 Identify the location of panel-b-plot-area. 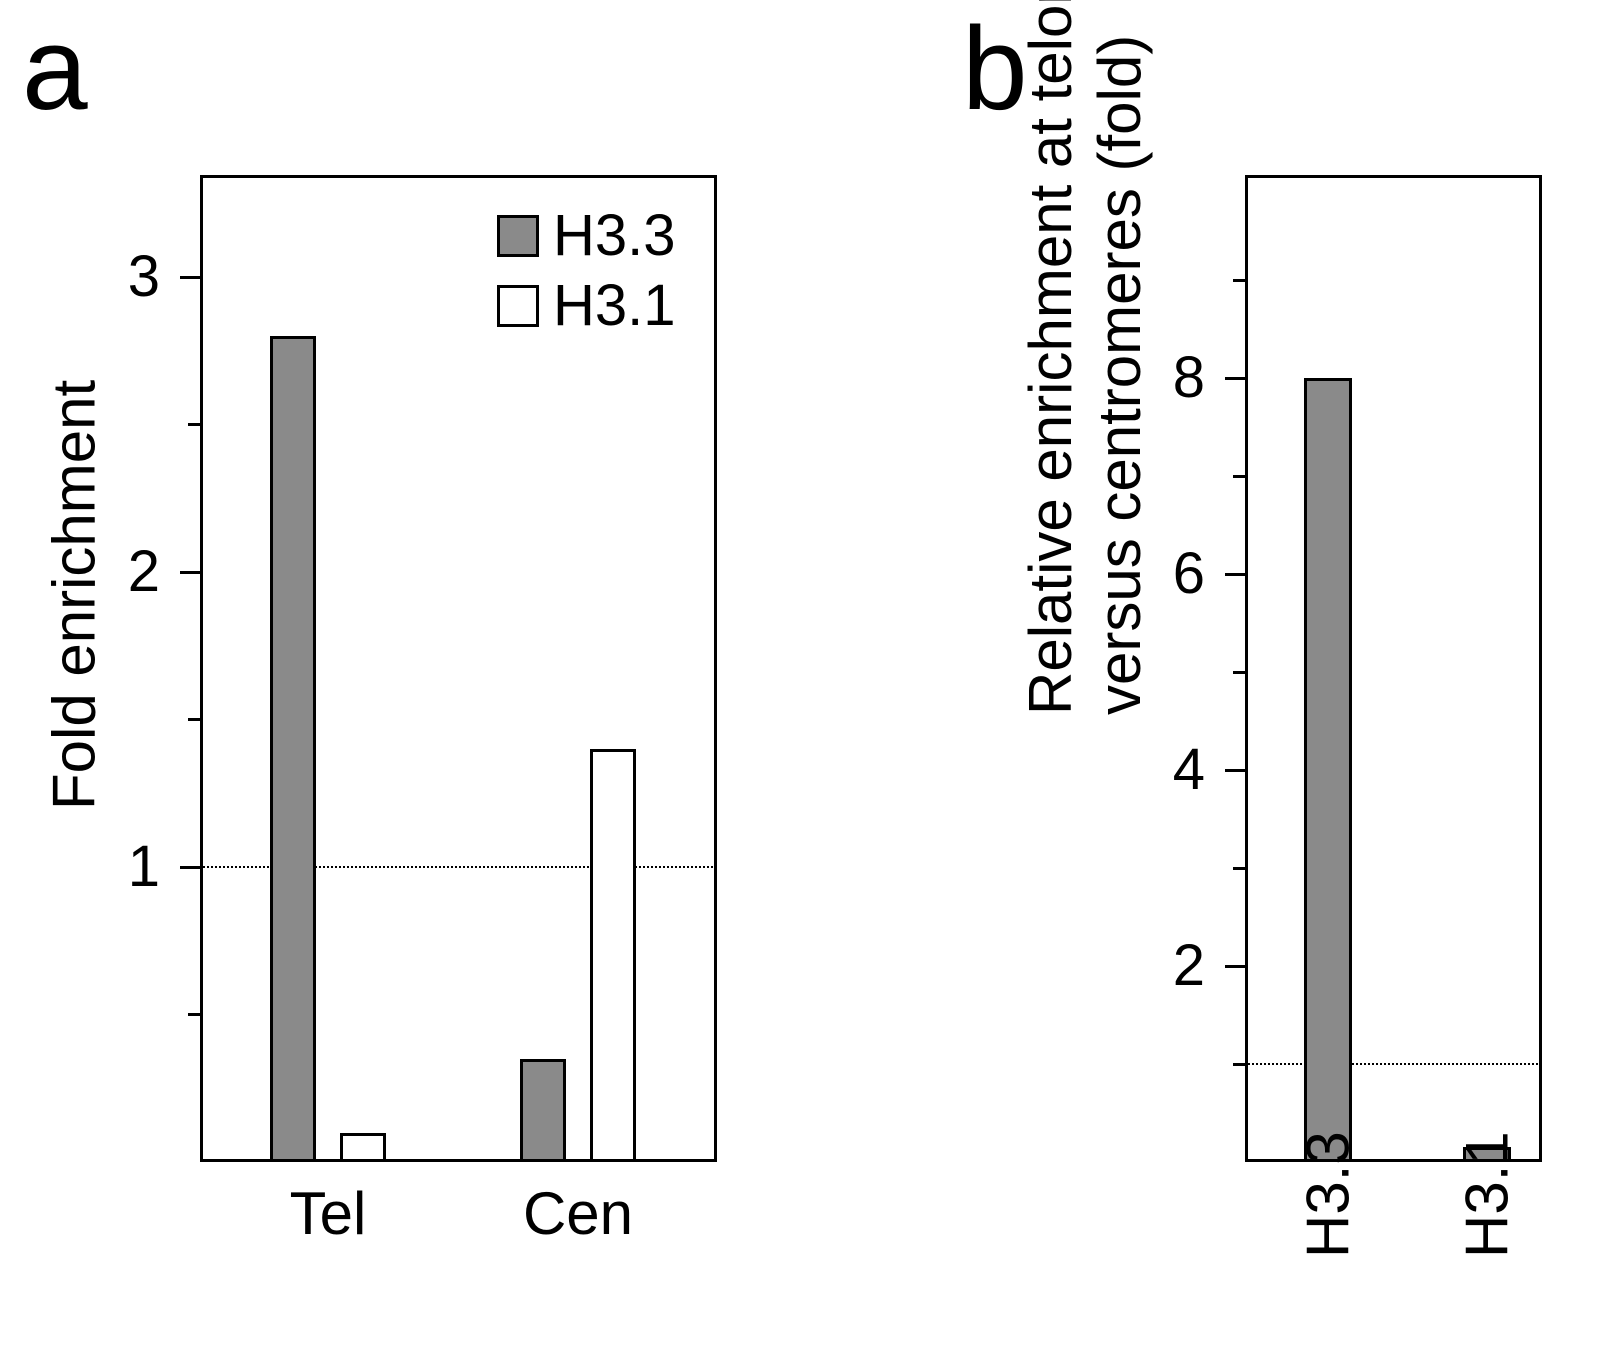
(1393, 668).